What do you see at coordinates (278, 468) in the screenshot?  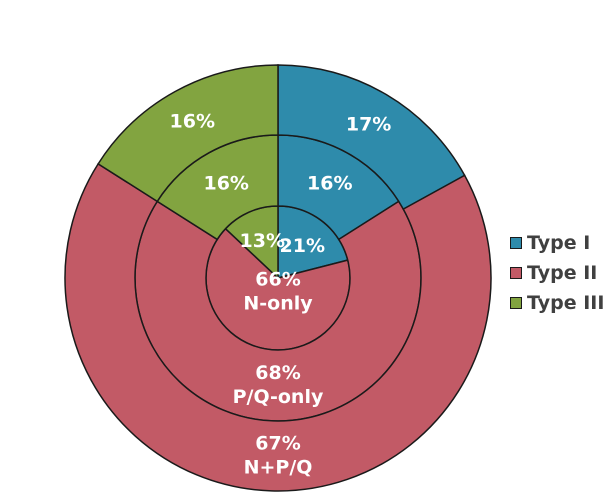 I see `ring-name-n-p-q: N+P/Q` at bounding box center [278, 468].